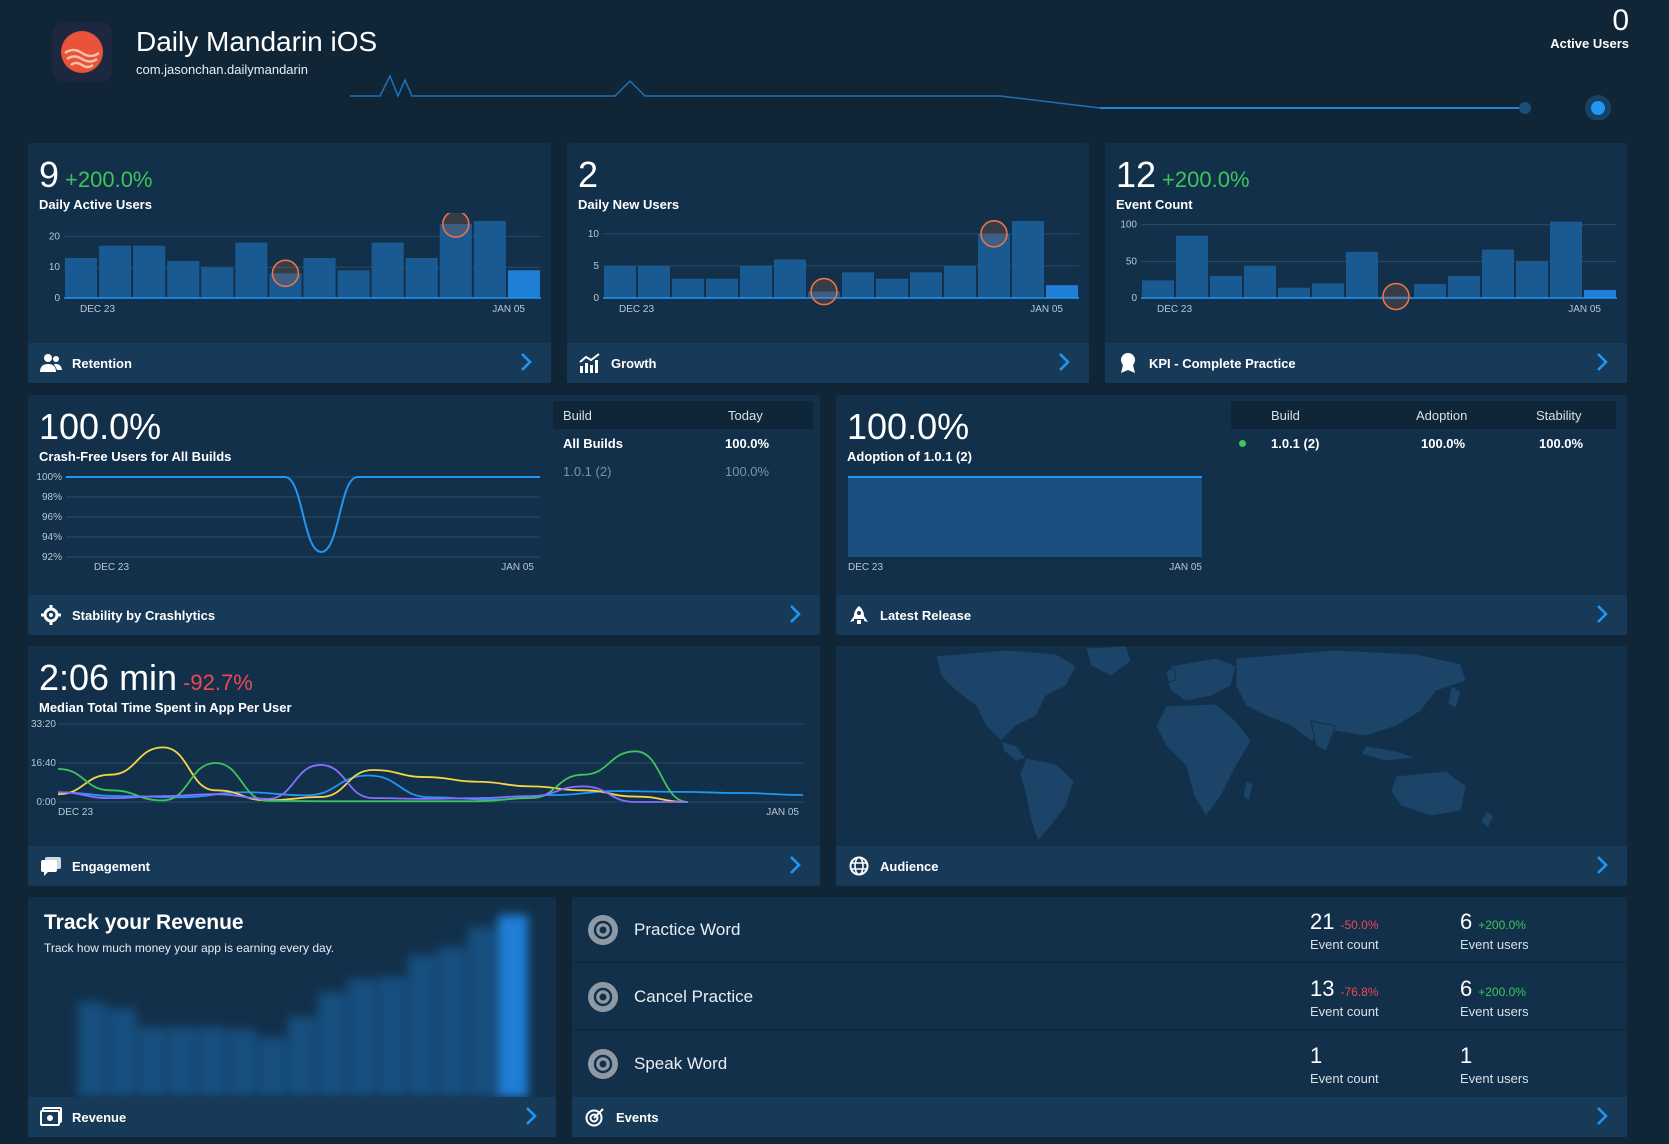 The width and height of the screenshot is (1669, 1144). I want to click on stability-link: Stability by Crashlytics, so click(424, 615).